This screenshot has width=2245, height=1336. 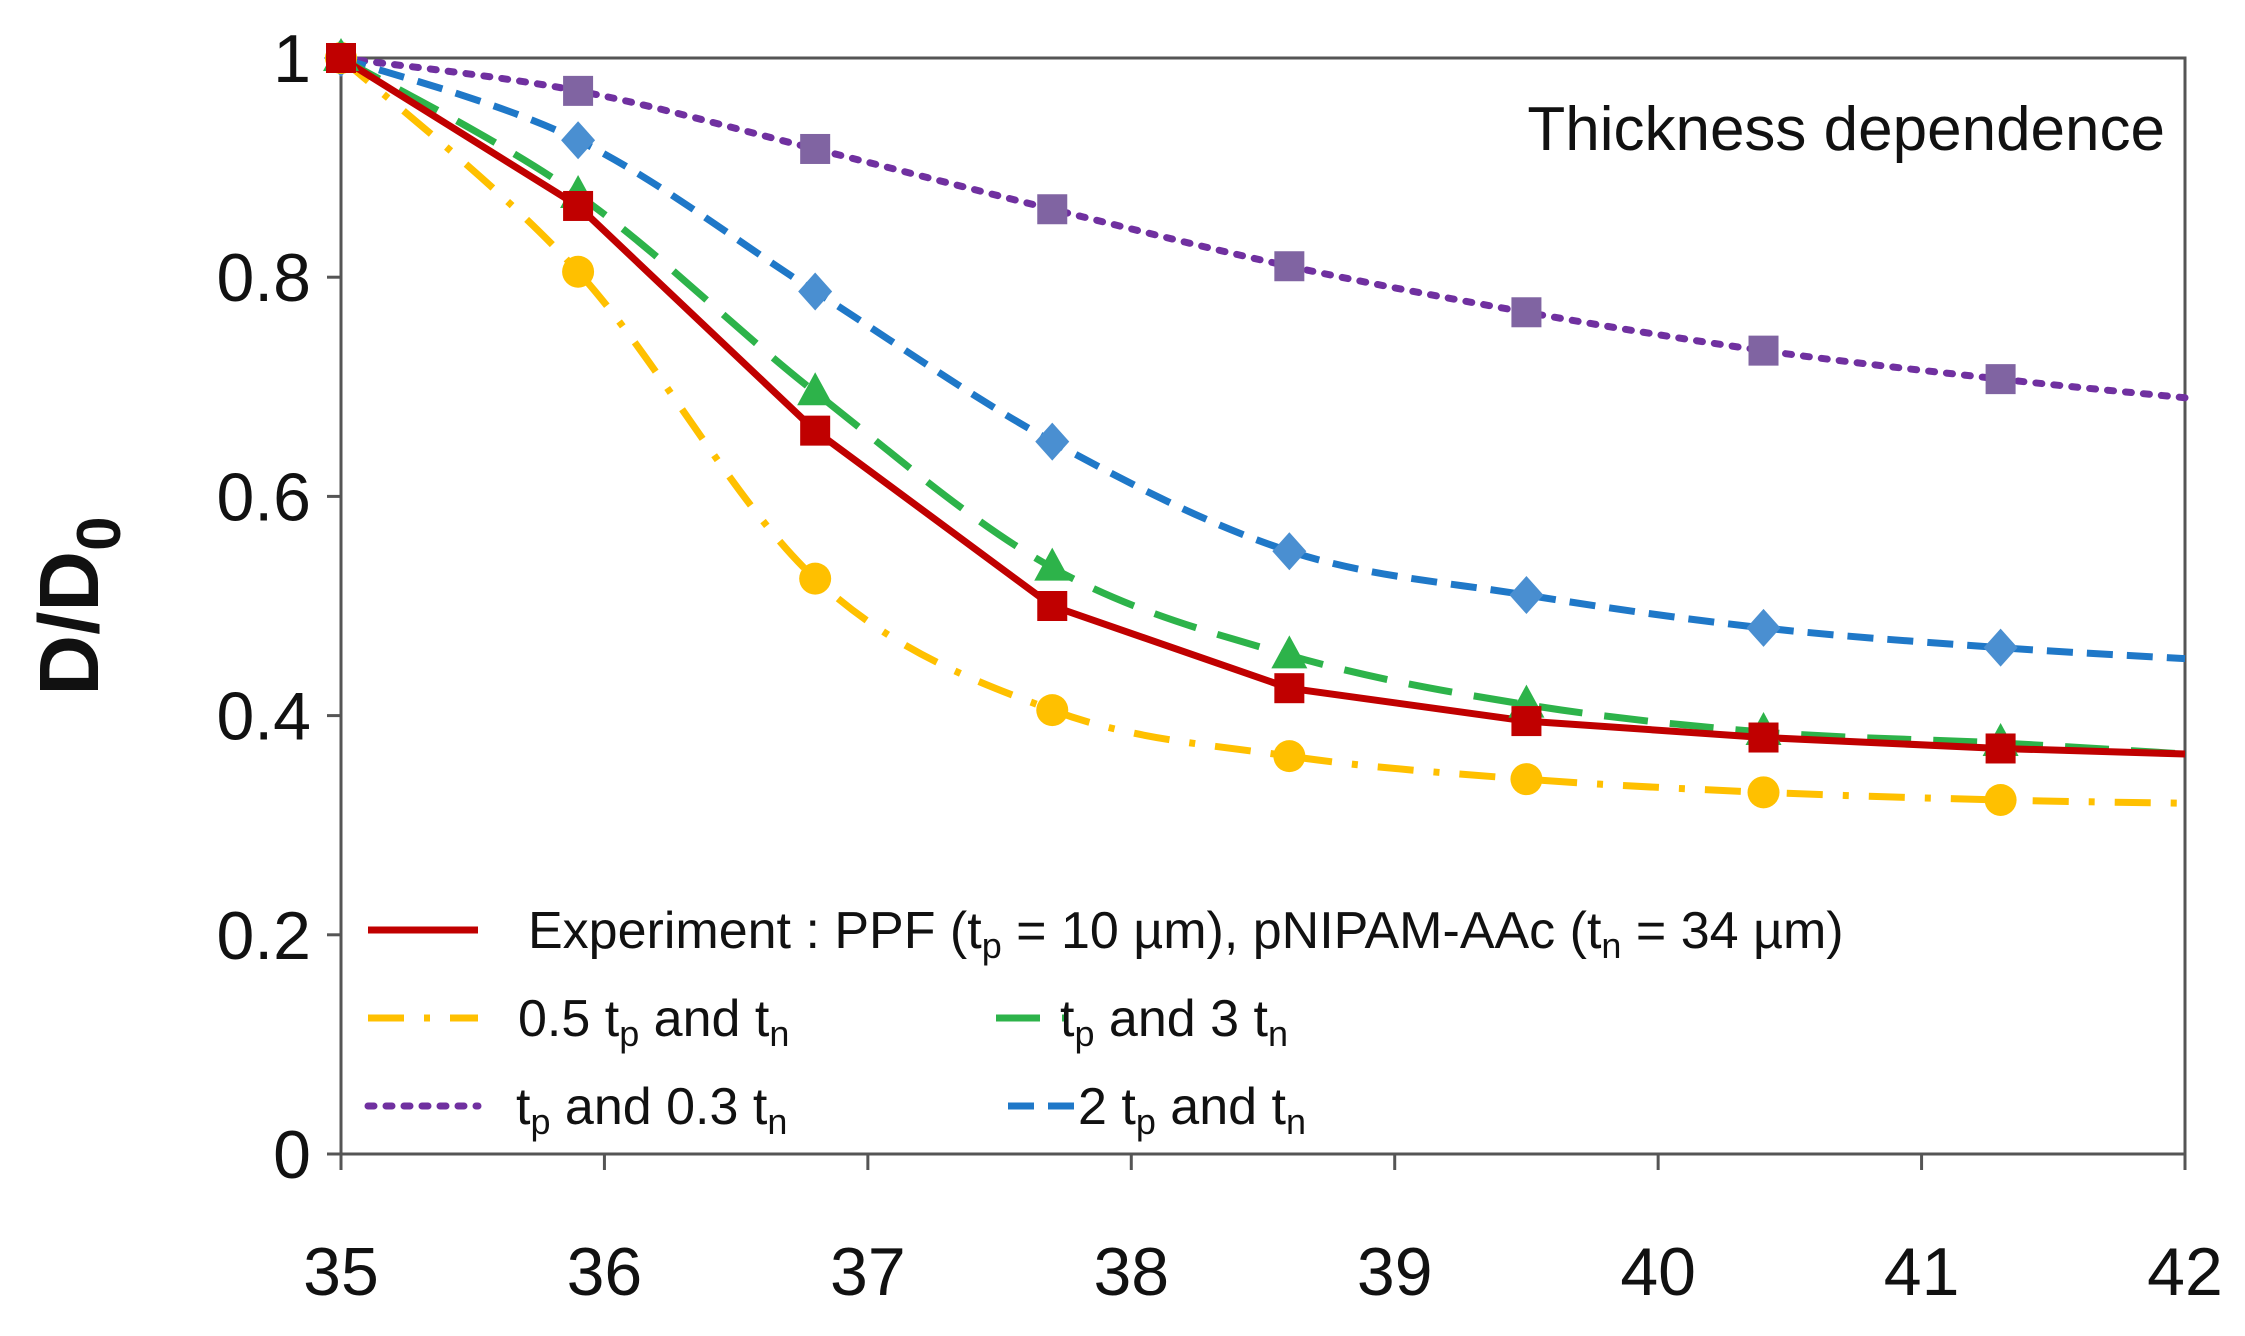 I want to click on legend-text-part: Experiment : PPF (t, so click(x=755, y=931).